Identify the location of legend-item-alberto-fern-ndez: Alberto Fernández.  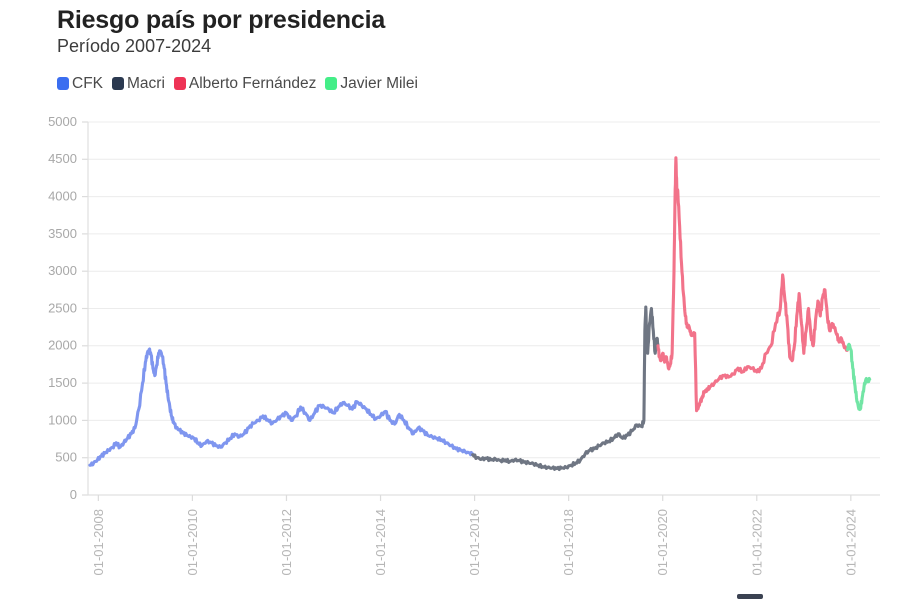
(245, 83).